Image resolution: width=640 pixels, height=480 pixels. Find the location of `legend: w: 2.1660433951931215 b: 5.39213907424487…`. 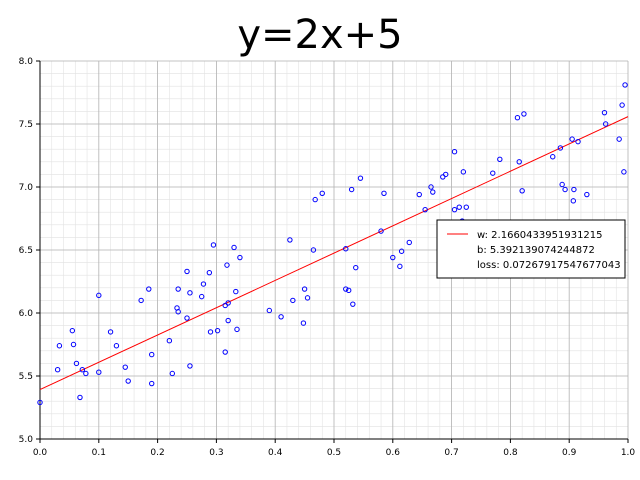

legend: w: 2.1660433951931215 b: 5.39213907424487… is located at coordinates (531, 249).